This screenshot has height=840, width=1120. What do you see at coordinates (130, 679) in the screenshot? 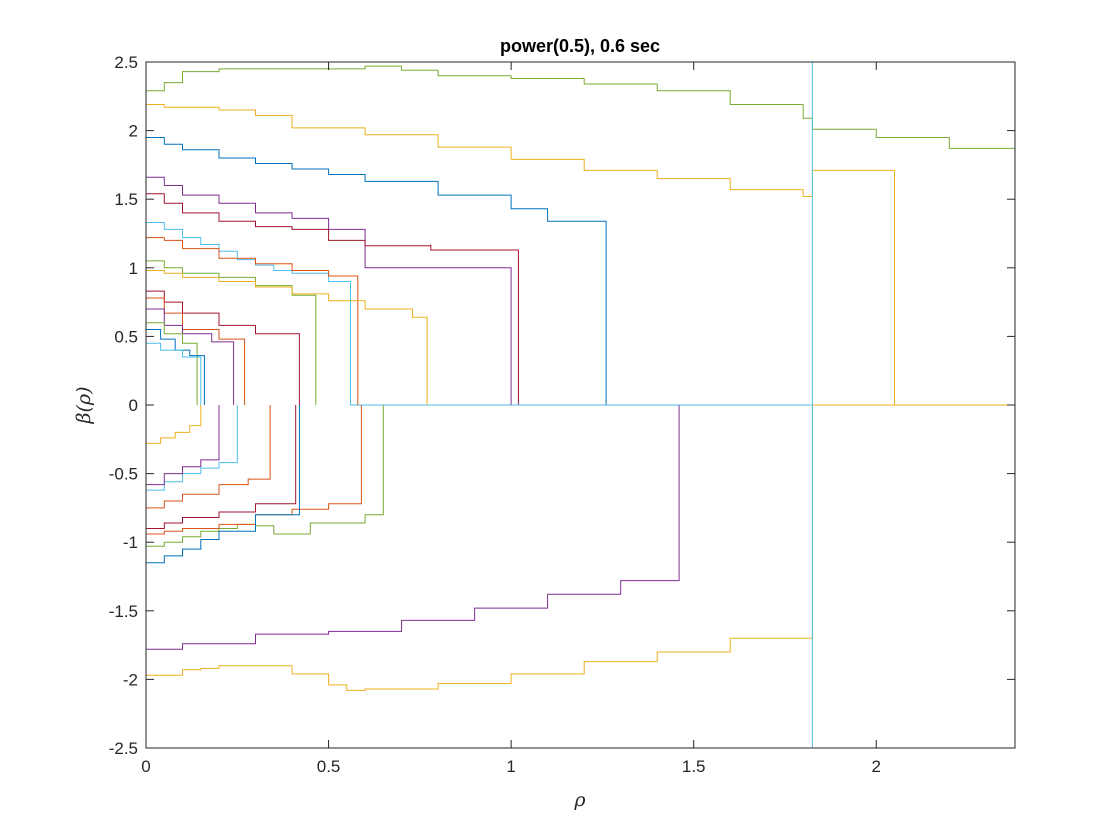
I see `y-tick-label: -2` at bounding box center [130, 679].